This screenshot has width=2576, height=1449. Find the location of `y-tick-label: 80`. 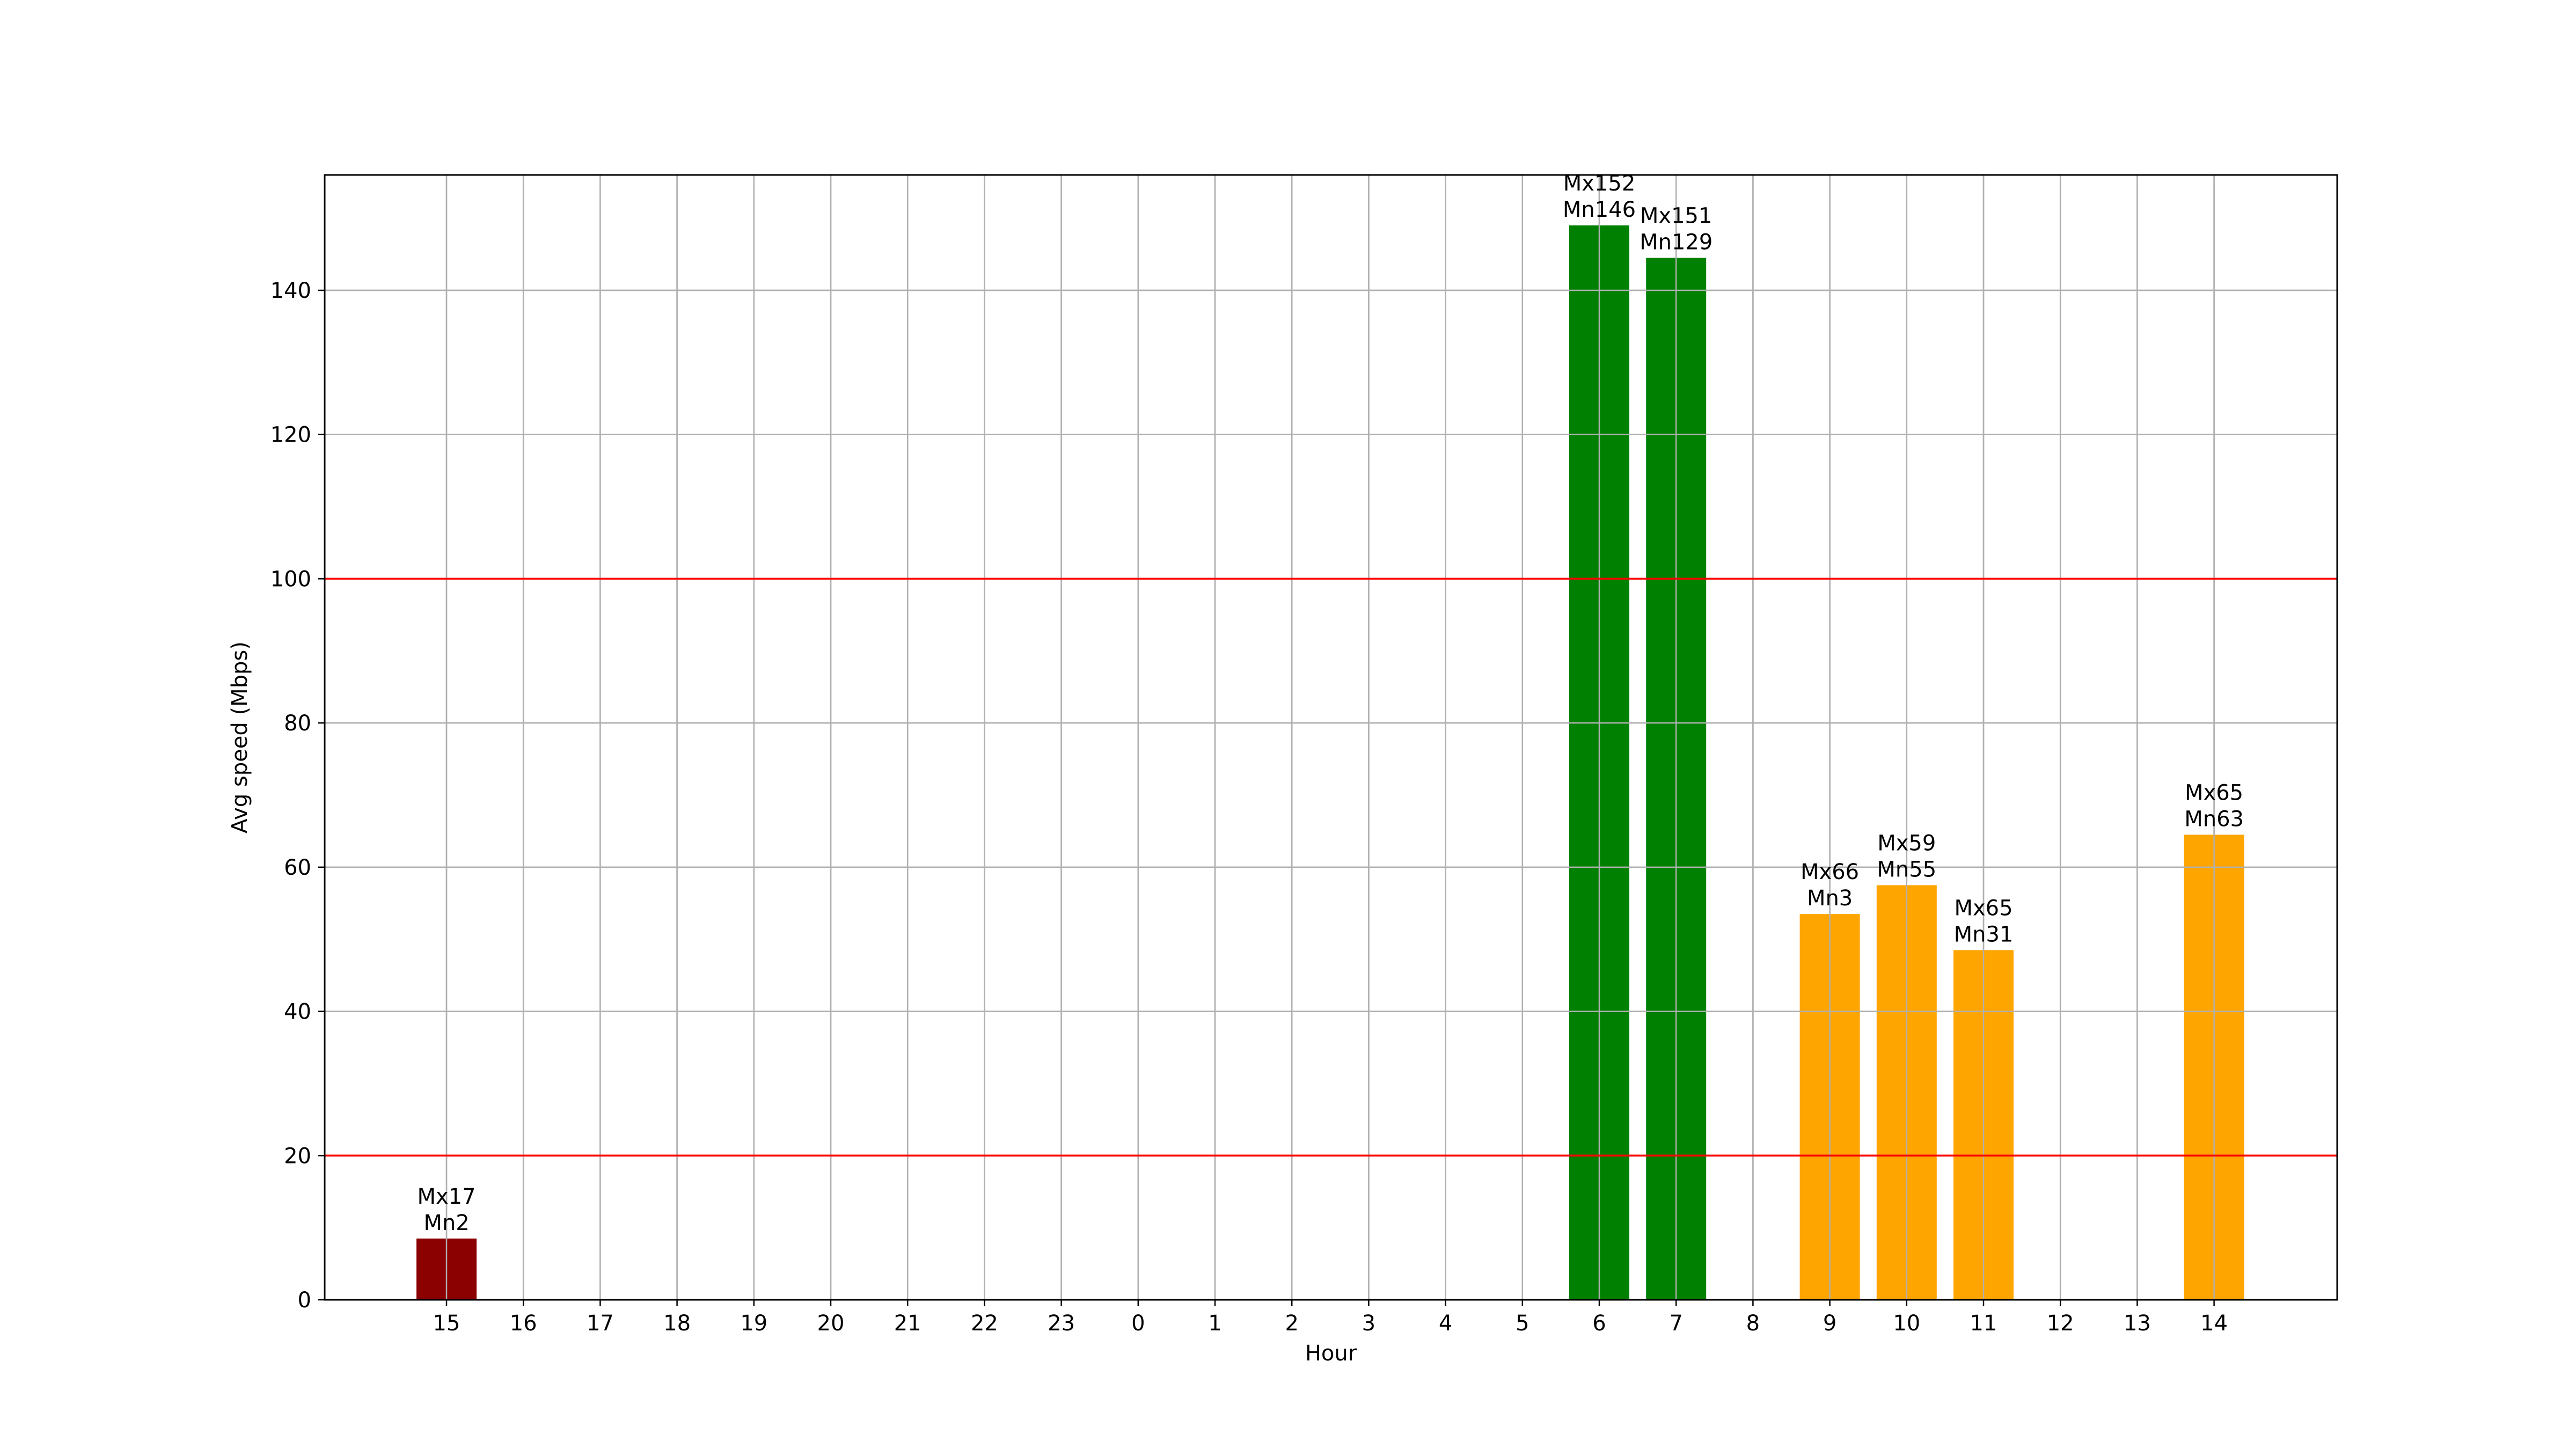

y-tick-label: 80 is located at coordinates (297, 723).